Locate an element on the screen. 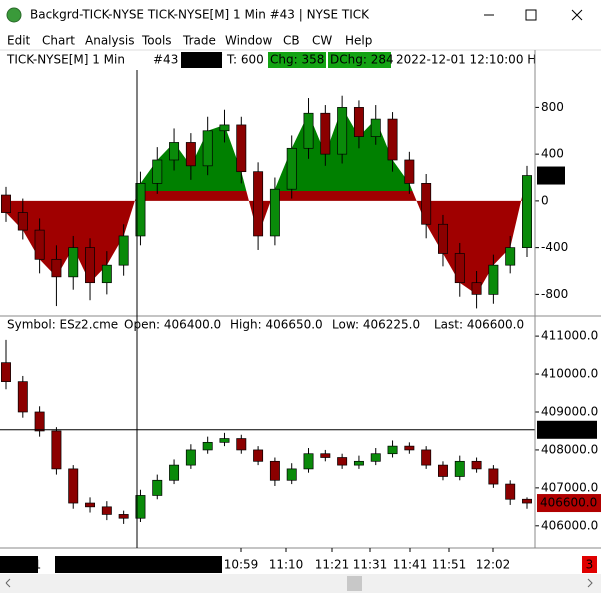 The width and height of the screenshot is (601, 593). scroll-left is located at coordinates (8, 583).